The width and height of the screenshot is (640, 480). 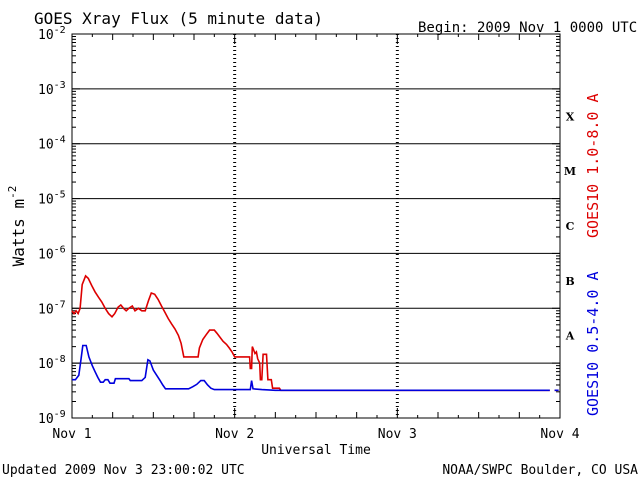 What do you see at coordinates (60, 414) in the screenshot?
I see `y-tick-label-exponent: -9` at bounding box center [60, 414].